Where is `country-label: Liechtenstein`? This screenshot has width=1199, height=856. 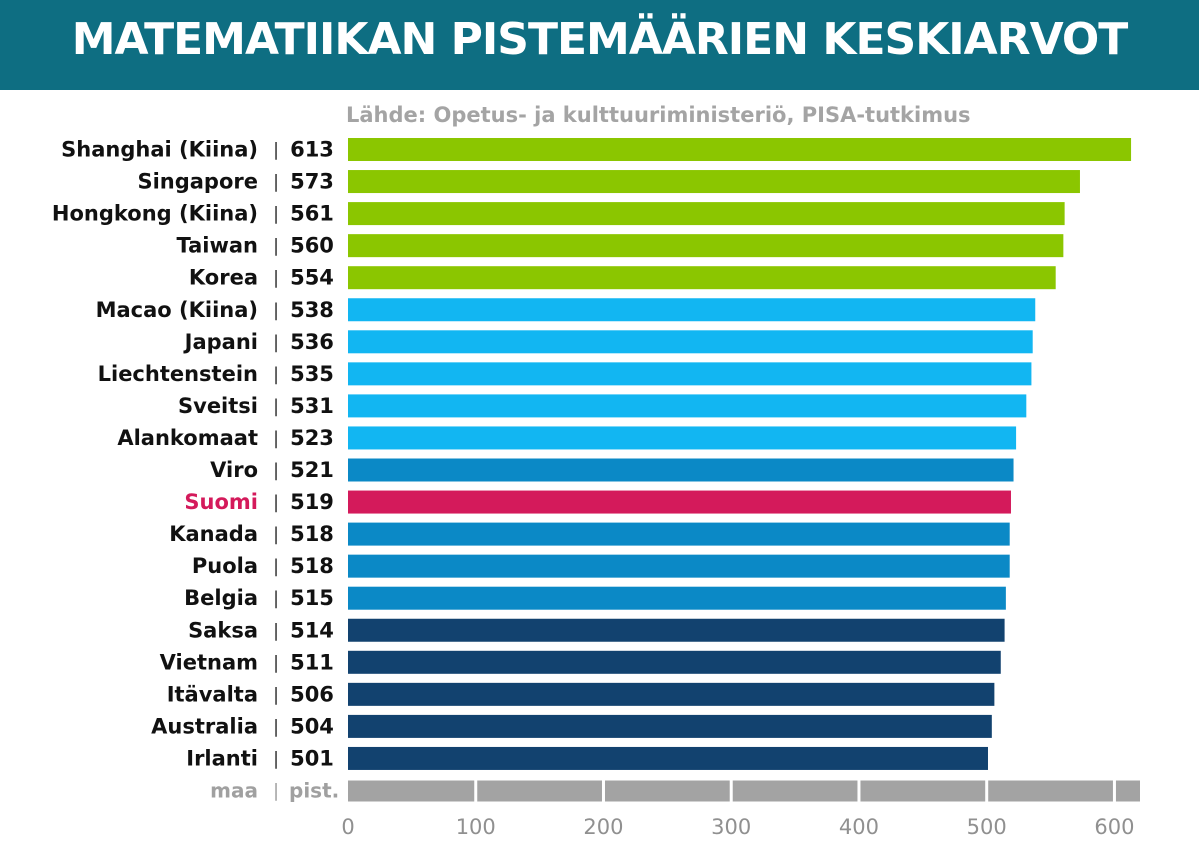
country-label: Liechtenstein is located at coordinates (178, 374).